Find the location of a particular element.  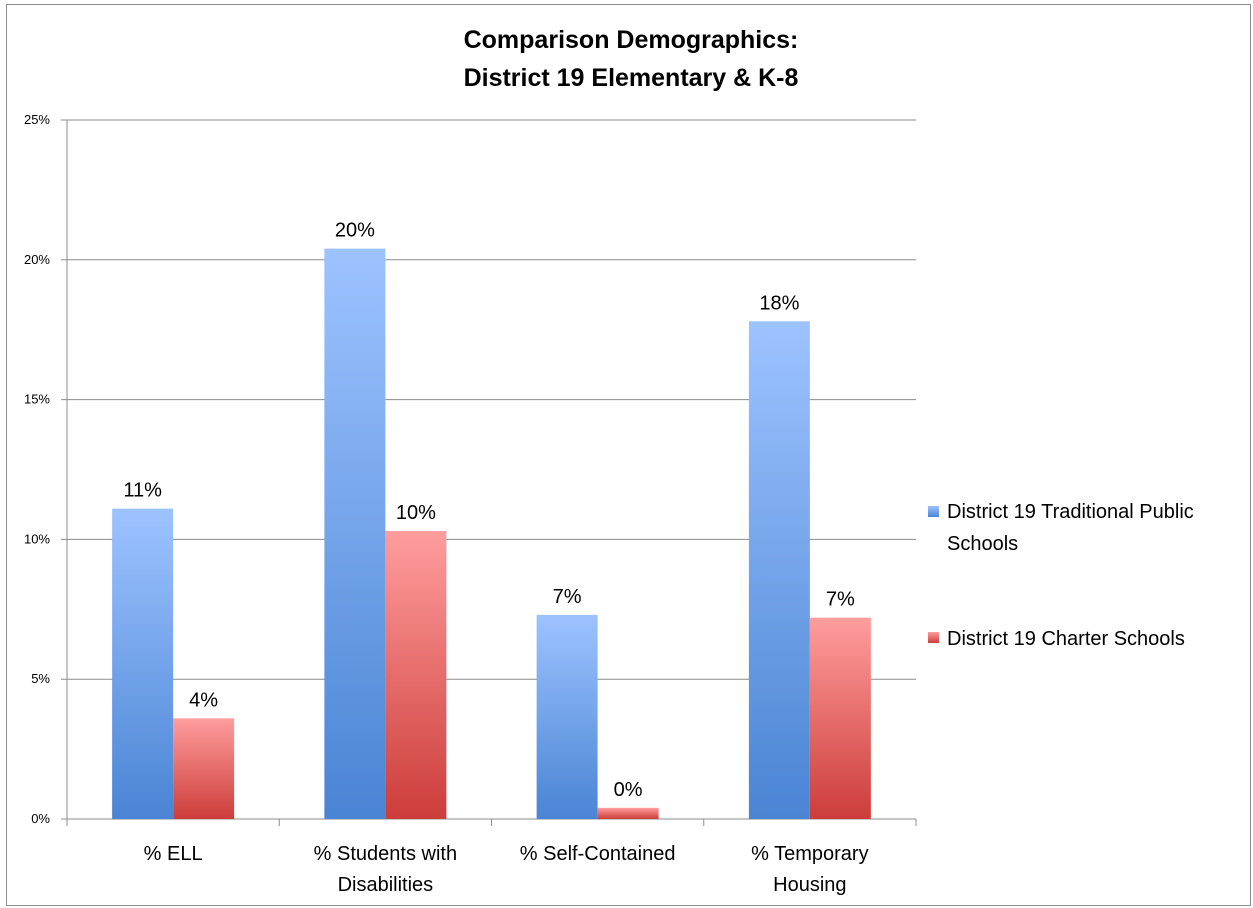

data-label: 20% is located at coordinates (355, 231).